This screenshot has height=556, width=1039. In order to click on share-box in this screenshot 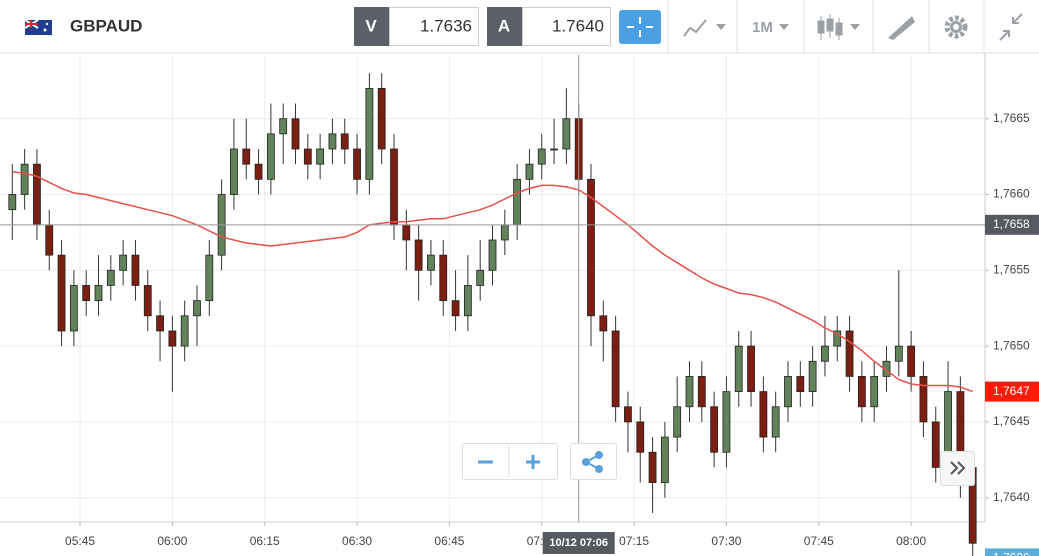, I will do `click(593, 461)`.